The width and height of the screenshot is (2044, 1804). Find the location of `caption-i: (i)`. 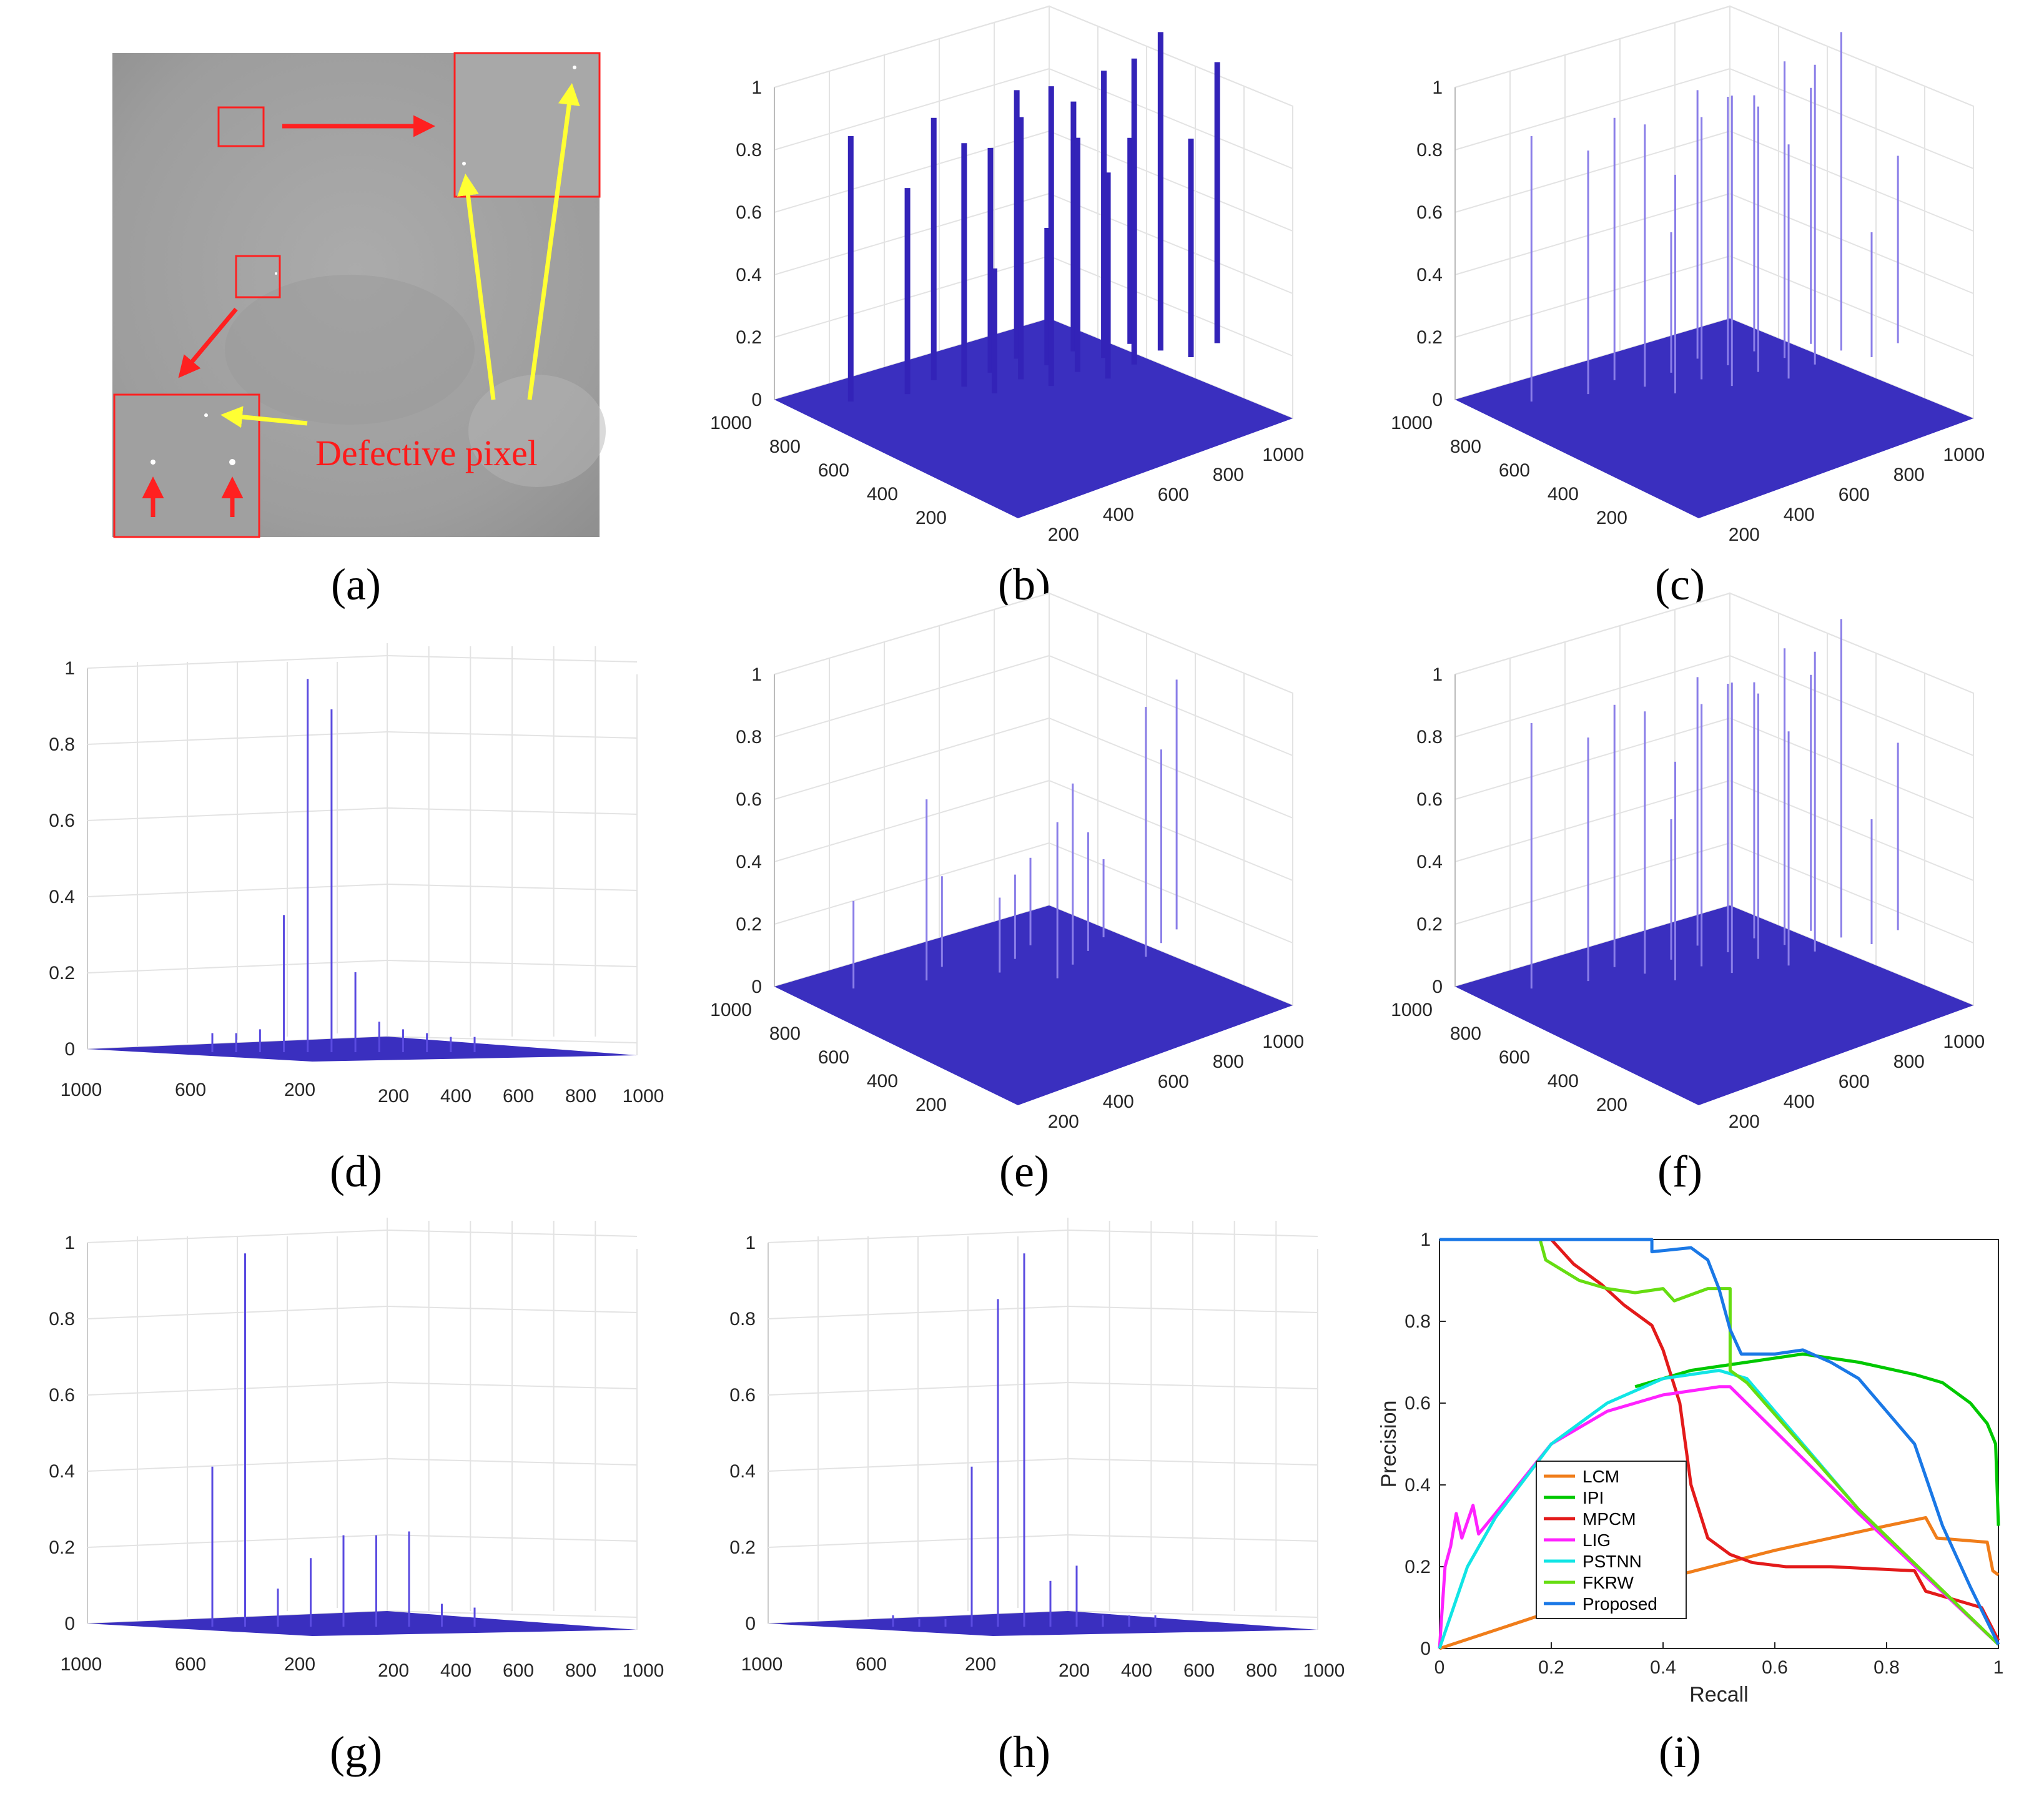

caption-i: (i) is located at coordinates (1680, 1752).